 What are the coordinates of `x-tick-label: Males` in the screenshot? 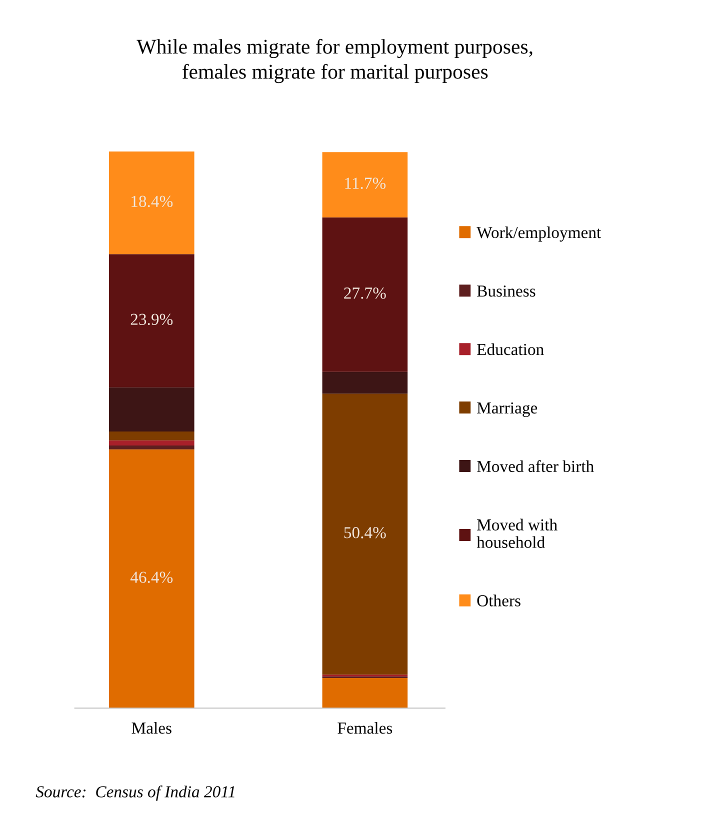 It's located at (152, 728).